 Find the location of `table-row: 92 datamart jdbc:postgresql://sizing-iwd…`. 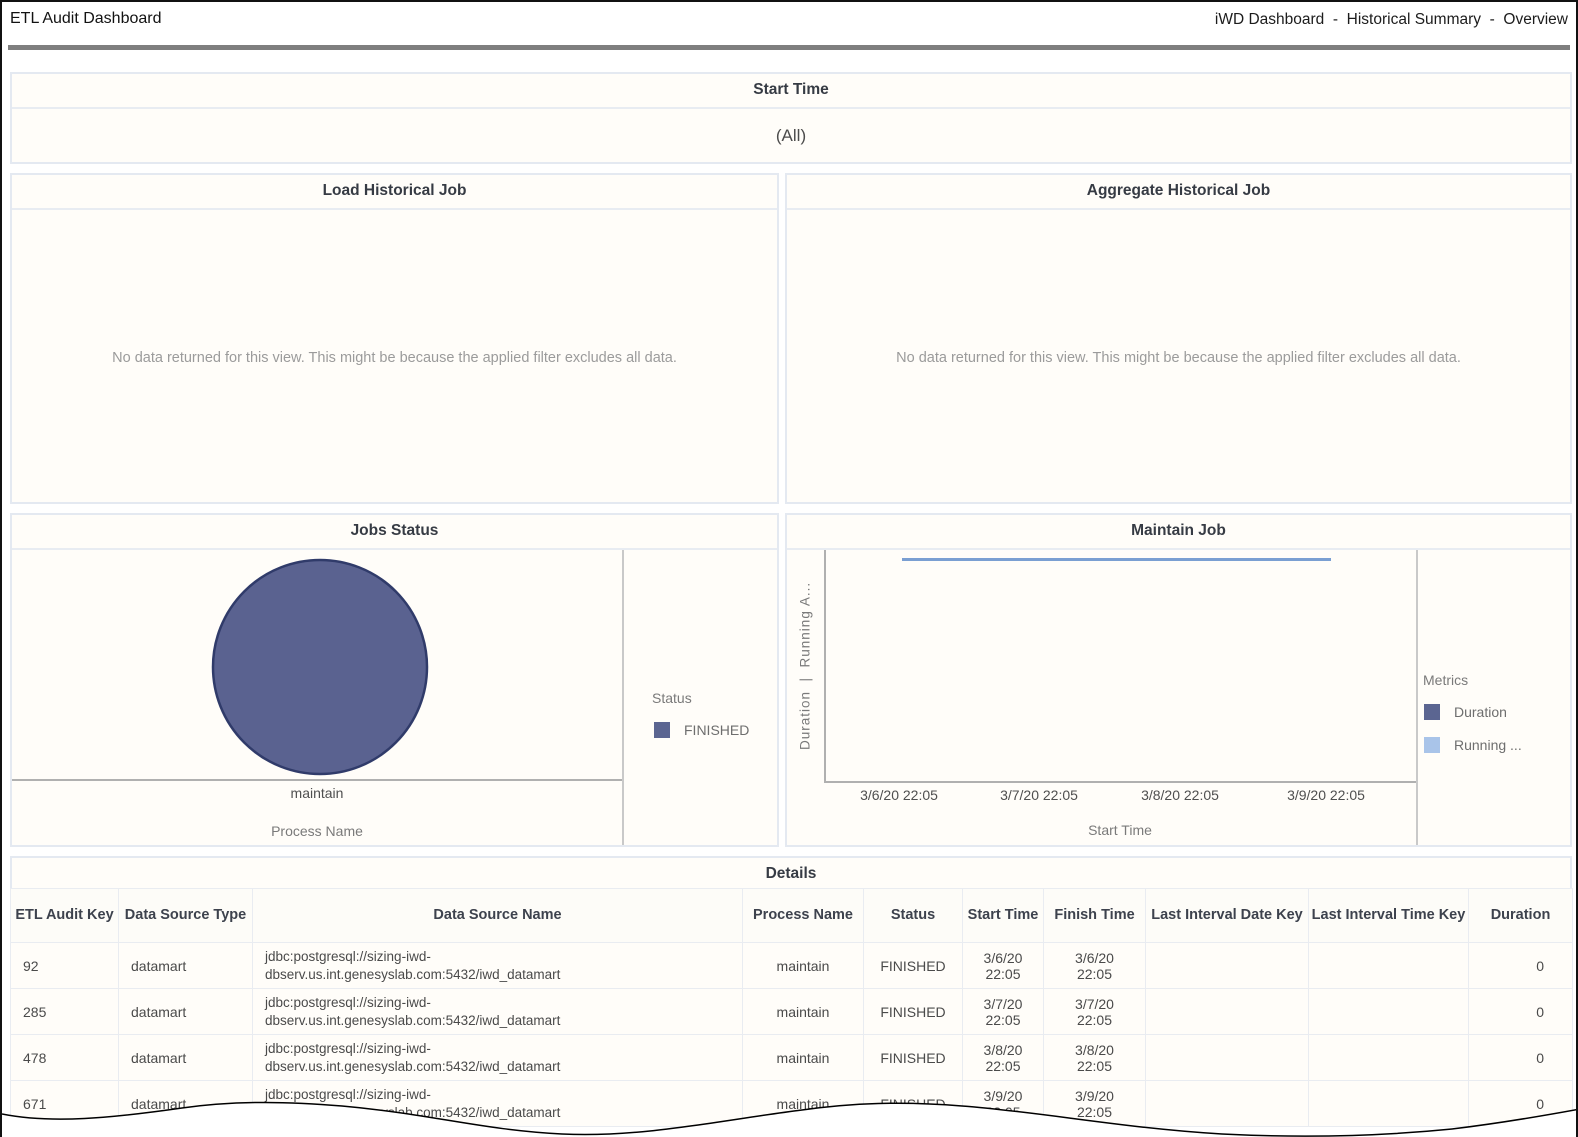

table-row: 92 datamart jdbc:postgresql://sizing-iwd… is located at coordinates (791, 965).